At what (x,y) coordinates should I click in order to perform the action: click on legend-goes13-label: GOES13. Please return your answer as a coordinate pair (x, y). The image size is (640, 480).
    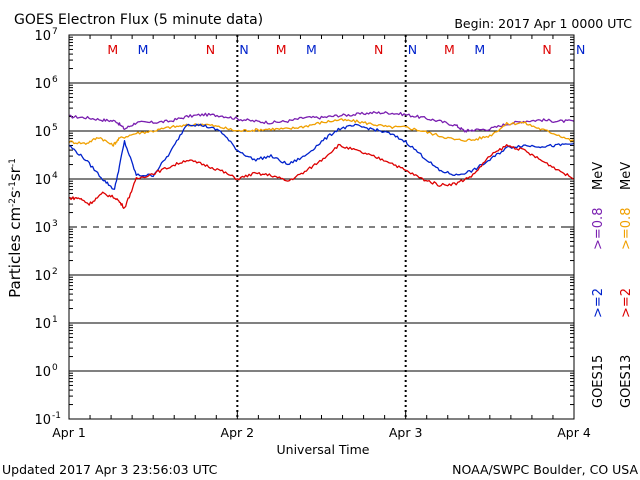
    Looking at the image, I should click on (626, 381).